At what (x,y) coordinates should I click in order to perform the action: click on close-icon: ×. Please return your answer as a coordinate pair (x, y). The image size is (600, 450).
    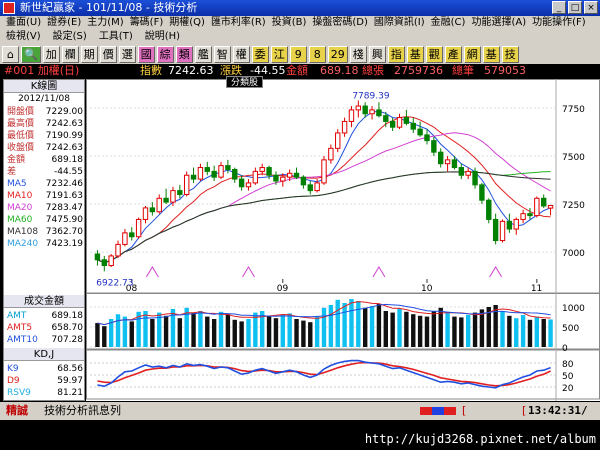
    Looking at the image, I should click on (591, 7).